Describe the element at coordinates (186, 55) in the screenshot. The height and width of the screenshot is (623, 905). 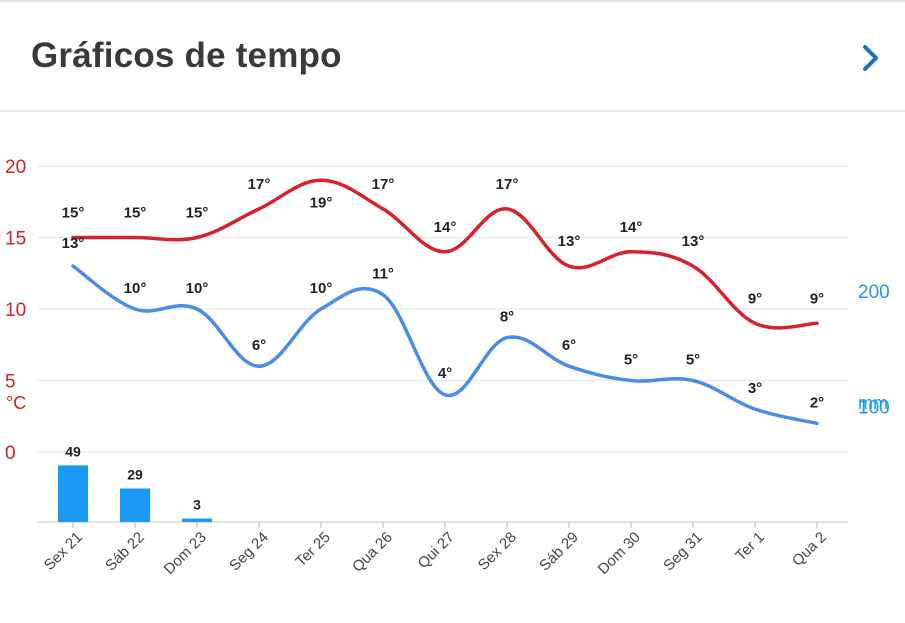
I see `page-title: Gráficos de tempo` at that location.